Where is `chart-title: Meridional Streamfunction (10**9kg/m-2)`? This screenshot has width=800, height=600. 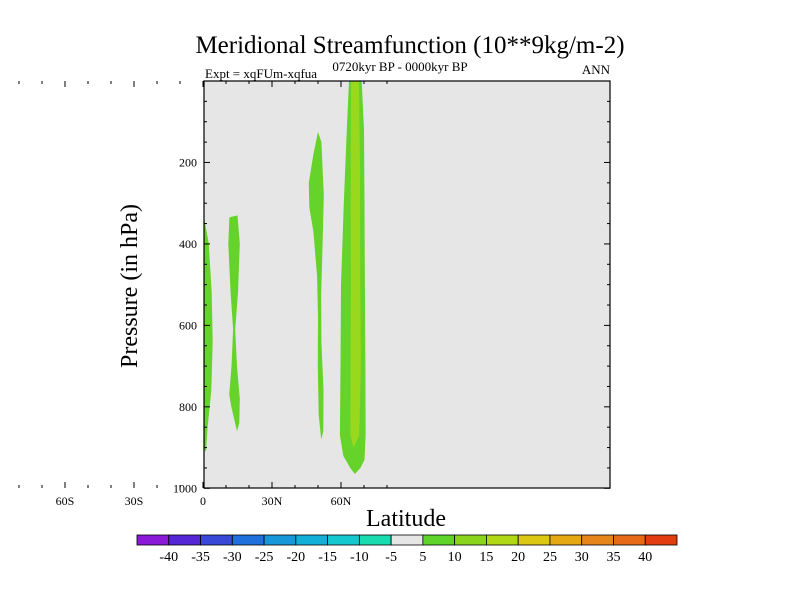 chart-title: Meridional Streamfunction (10**9kg/m-2) is located at coordinates (409, 45).